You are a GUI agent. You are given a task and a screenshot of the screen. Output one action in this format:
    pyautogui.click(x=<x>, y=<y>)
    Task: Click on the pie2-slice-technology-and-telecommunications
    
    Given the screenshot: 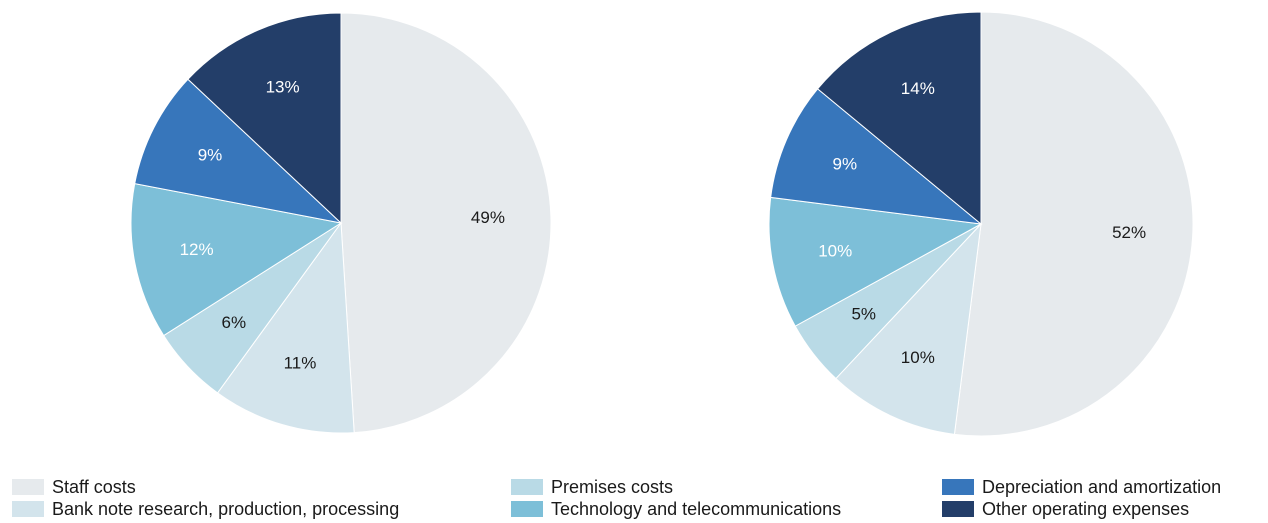 What is the action you would take?
    pyautogui.click(x=875, y=261)
    